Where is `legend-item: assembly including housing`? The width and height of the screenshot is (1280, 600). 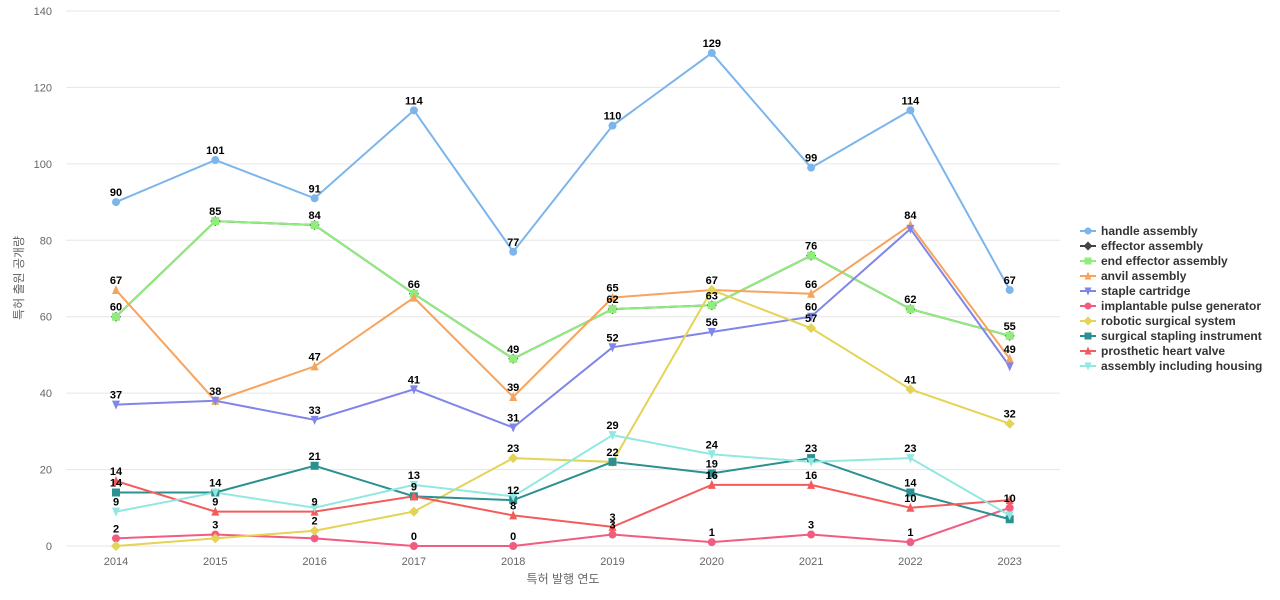 legend-item: assembly including housing is located at coordinates (1171, 366).